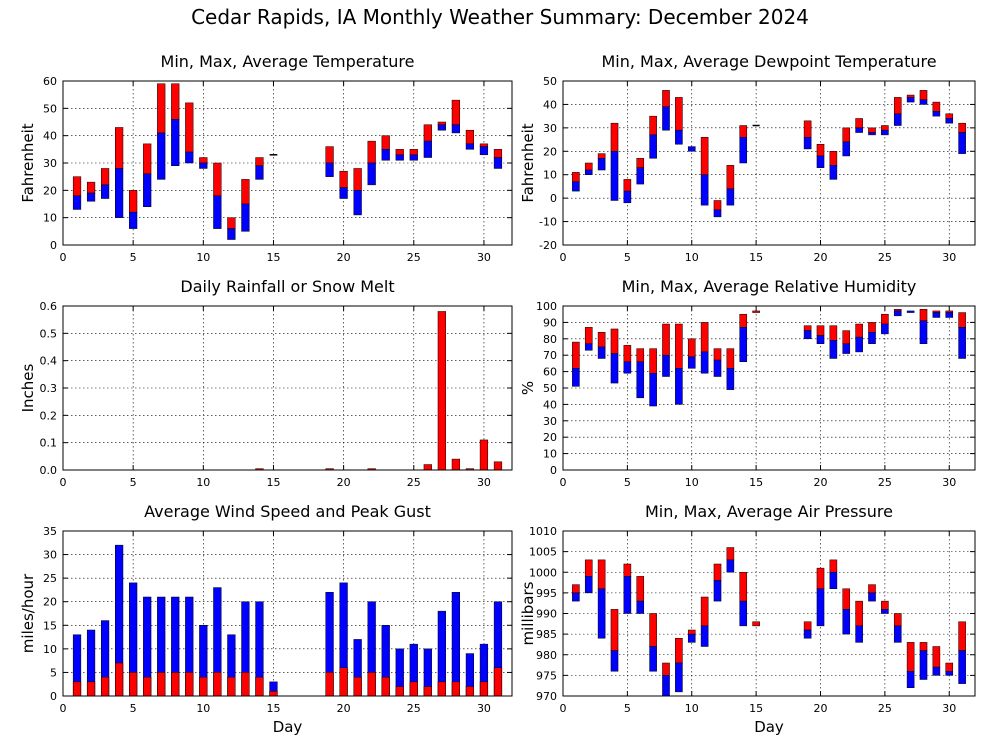  Describe the element at coordinates (563, 708) in the screenshot. I see `pressure-xtick-label: 0` at that location.